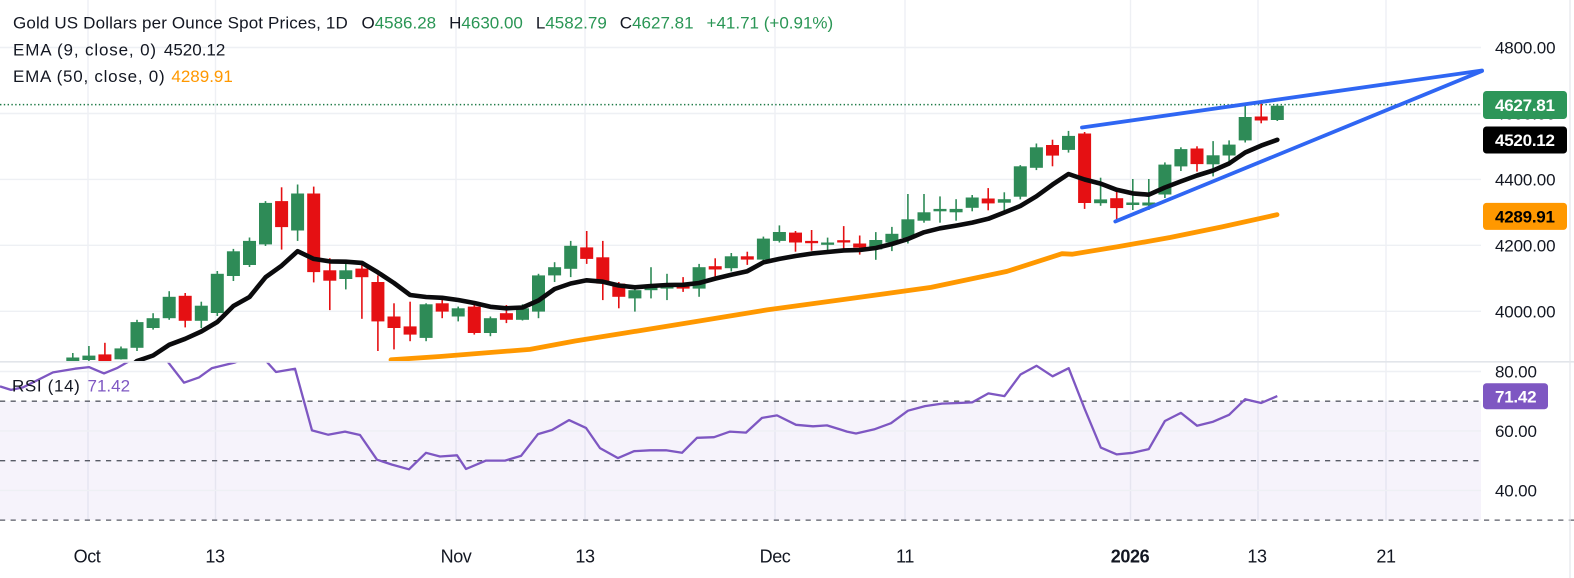 This screenshot has height=578, width=1574. Describe the element at coordinates (71, 386) in the screenshot. I see `svg-text:RSI (14)71.42: RSI (14) 71.42` at that location.